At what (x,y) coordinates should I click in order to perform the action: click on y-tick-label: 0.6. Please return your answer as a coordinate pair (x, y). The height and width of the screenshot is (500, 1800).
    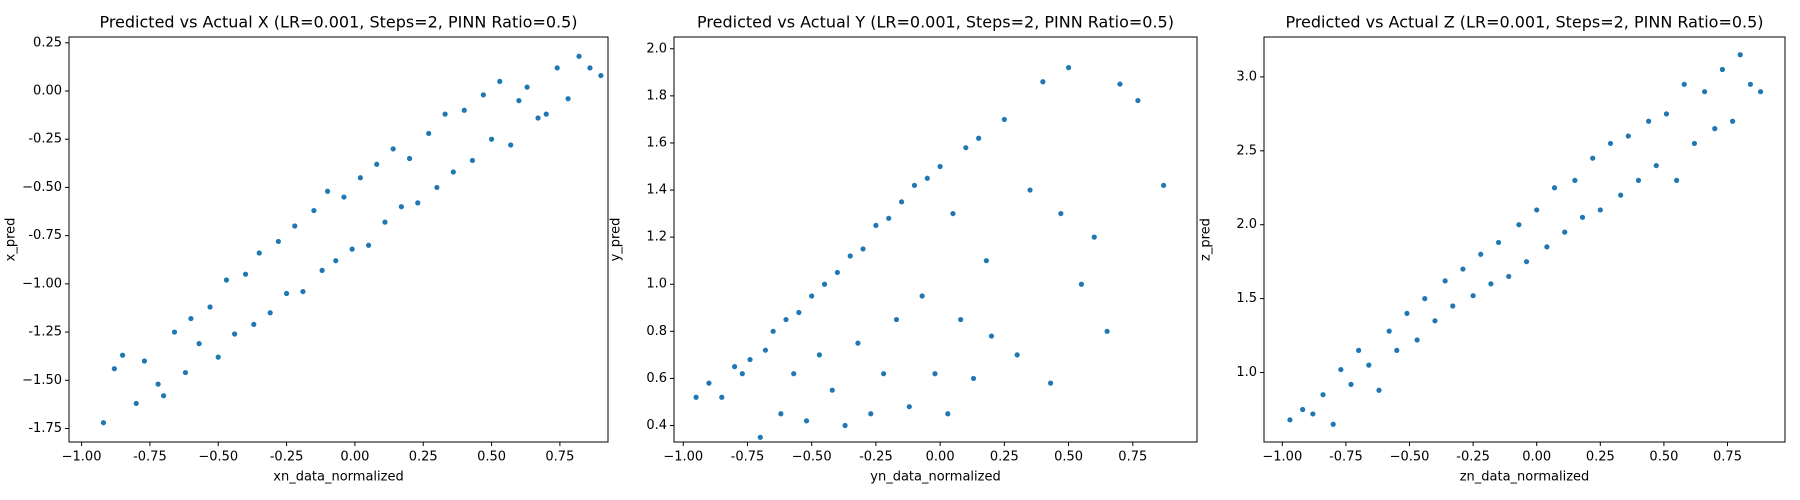
    Looking at the image, I should click on (656, 378).